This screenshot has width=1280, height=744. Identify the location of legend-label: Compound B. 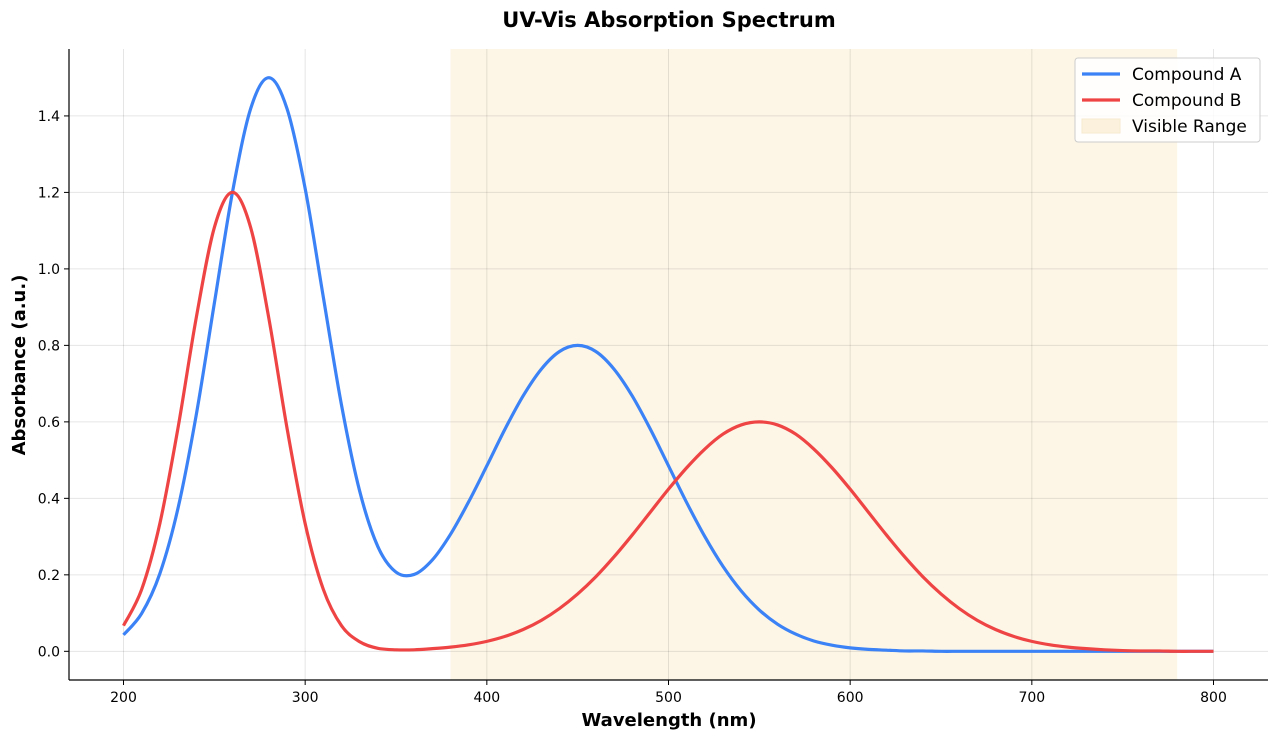
(1186, 101).